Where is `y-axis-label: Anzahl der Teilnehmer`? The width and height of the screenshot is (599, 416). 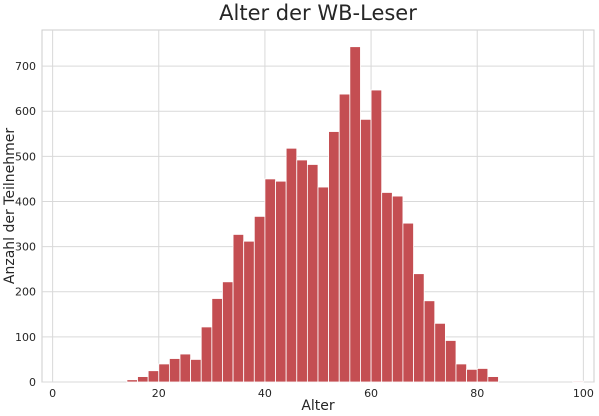 y-axis-label: Anzahl der Teilnehmer is located at coordinates (10, 206).